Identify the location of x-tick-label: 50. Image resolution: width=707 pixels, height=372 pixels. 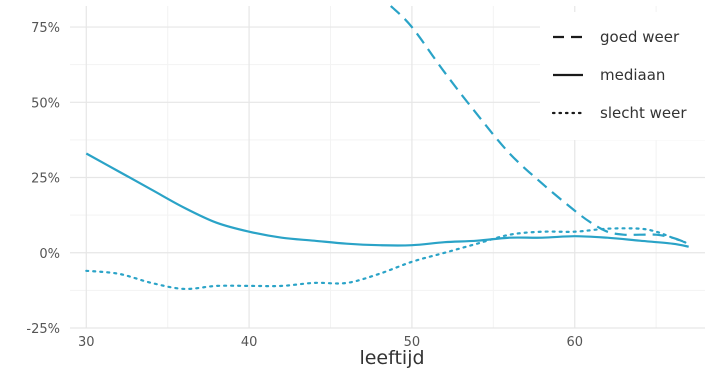
(412, 342).